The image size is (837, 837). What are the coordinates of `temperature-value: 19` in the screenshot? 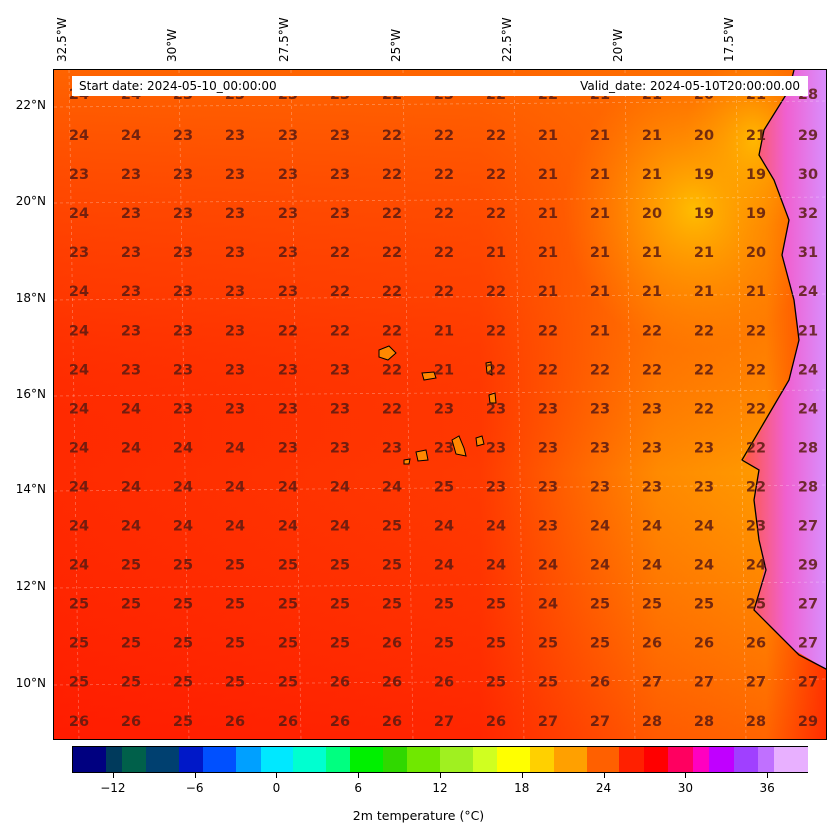 It's located at (704, 214).